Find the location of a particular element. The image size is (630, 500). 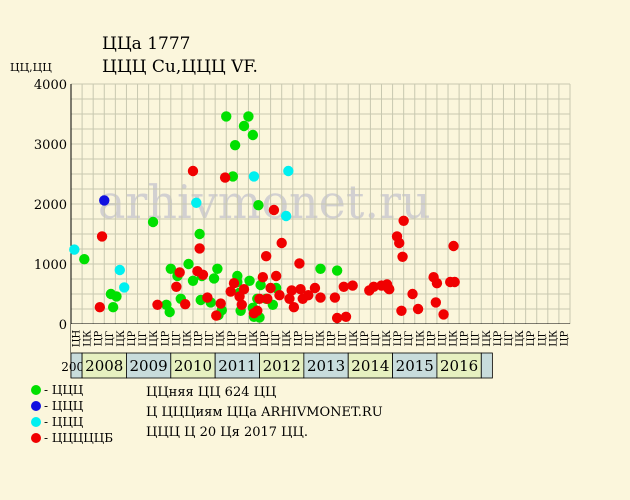

y-tick-labels: 0 1000 2000 3000 4000 is located at coordinates (50, 205).